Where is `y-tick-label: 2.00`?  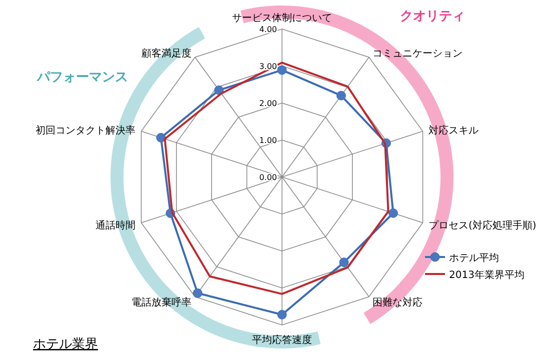 y-tick-label: 2.00 is located at coordinates (268, 103).